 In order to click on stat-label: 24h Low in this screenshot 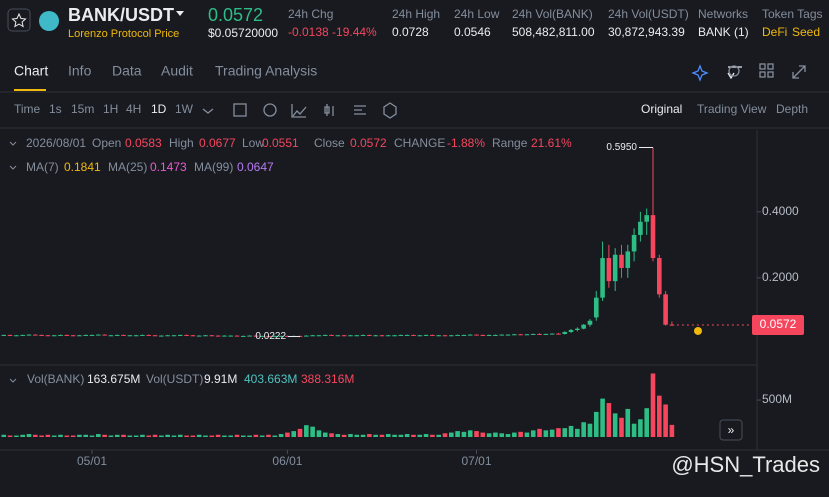, I will do `click(477, 14)`.